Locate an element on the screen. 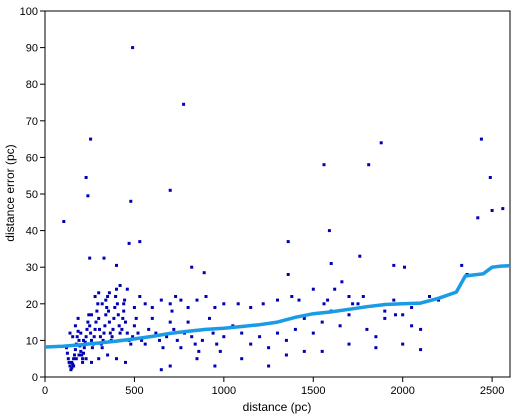 The height and width of the screenshot is (417, 526). x-tick-label: 500 is located at coordinates (134, 391).